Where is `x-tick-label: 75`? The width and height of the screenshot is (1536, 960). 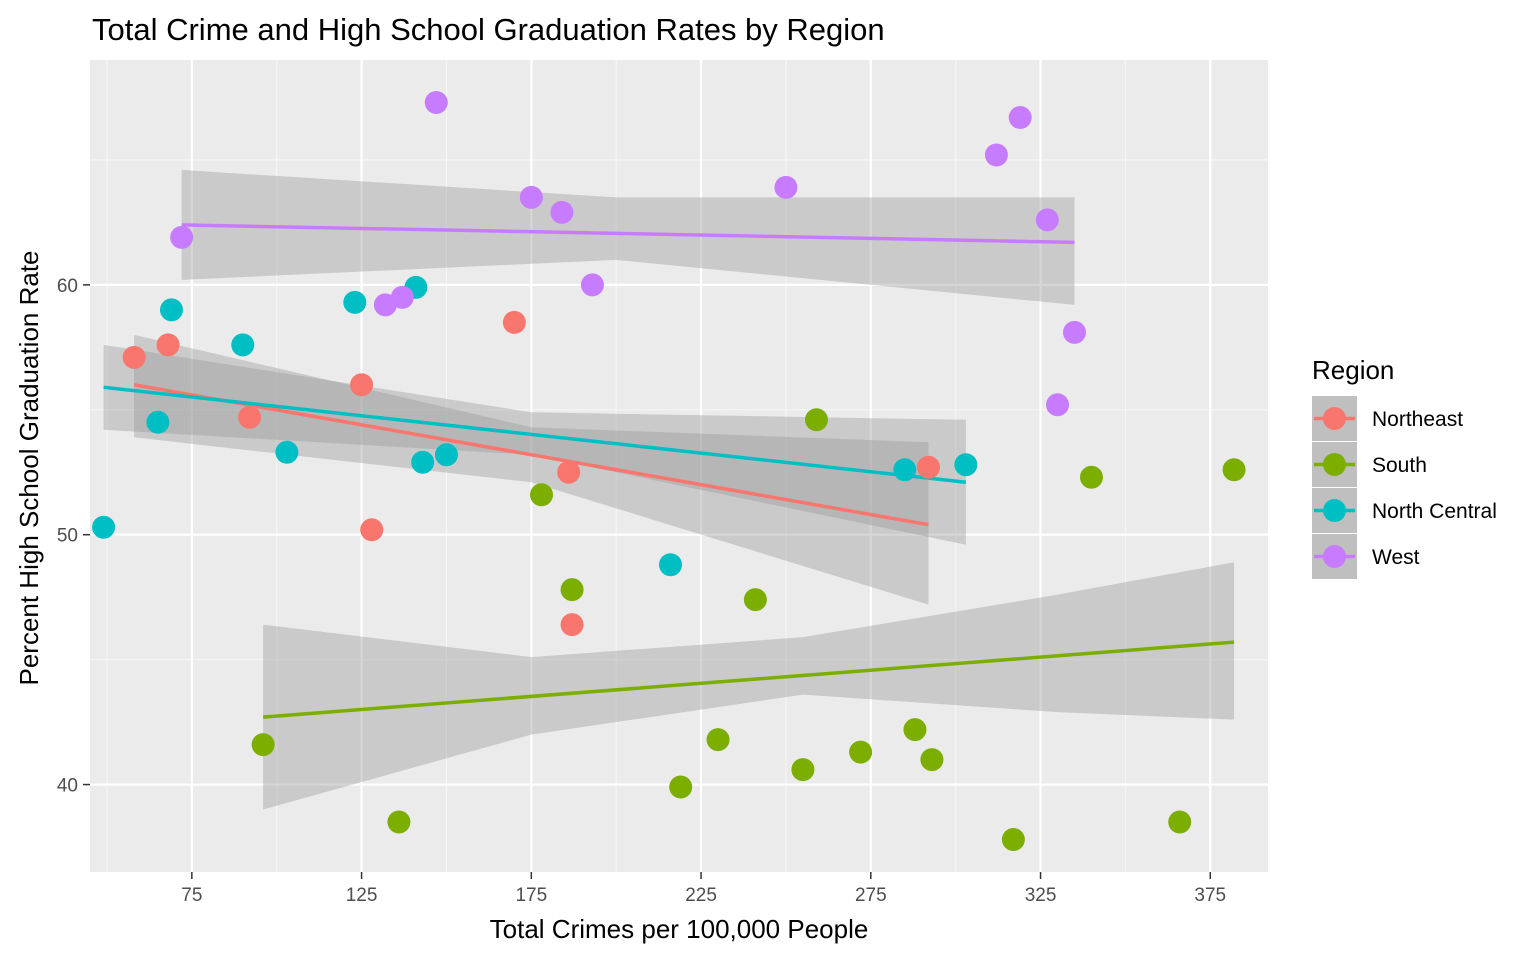 x-tick-label: 75 is located at coordinates (191, 895).